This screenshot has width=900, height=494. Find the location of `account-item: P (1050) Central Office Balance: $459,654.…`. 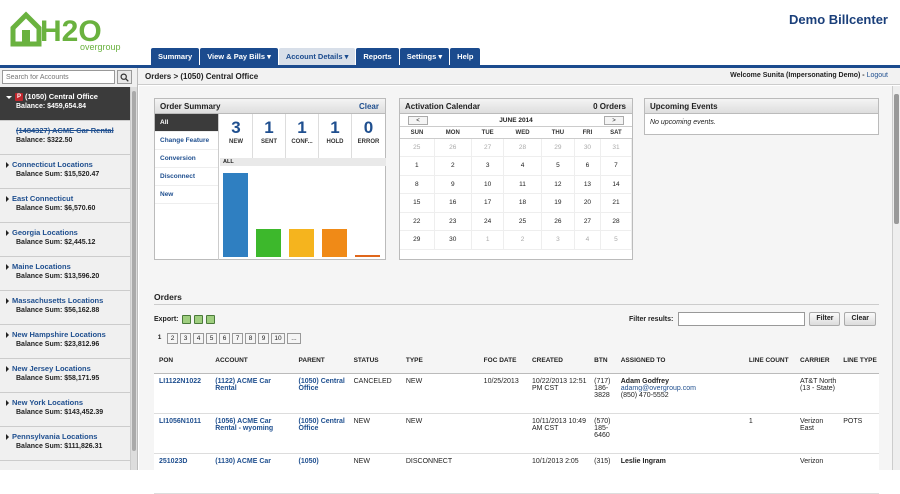

account-item: P (1050) Central Office Balance: $459,654.… is located at coordinates (65, 104).